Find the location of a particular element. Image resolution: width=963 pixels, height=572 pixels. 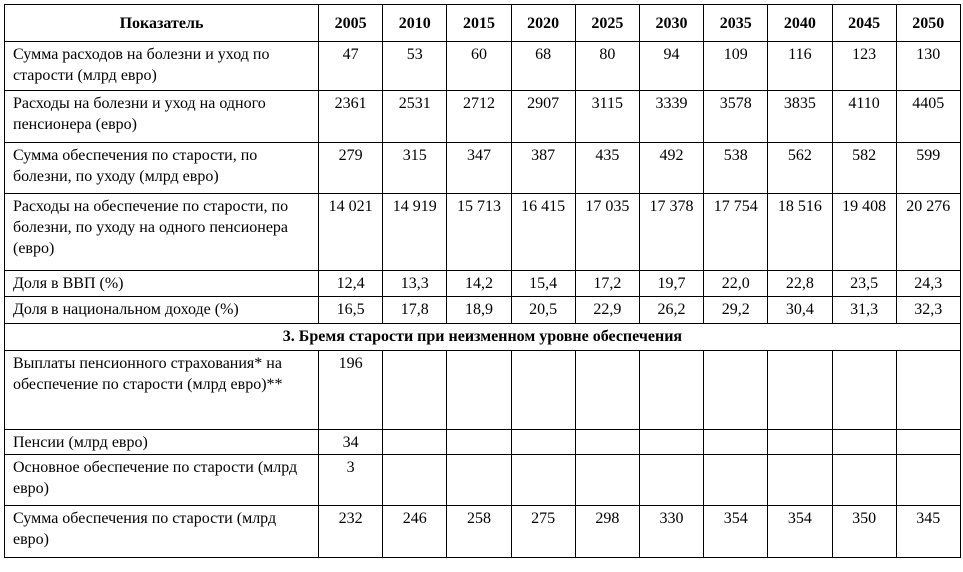

cell-value: 275 is located at coordinates (543, 531).